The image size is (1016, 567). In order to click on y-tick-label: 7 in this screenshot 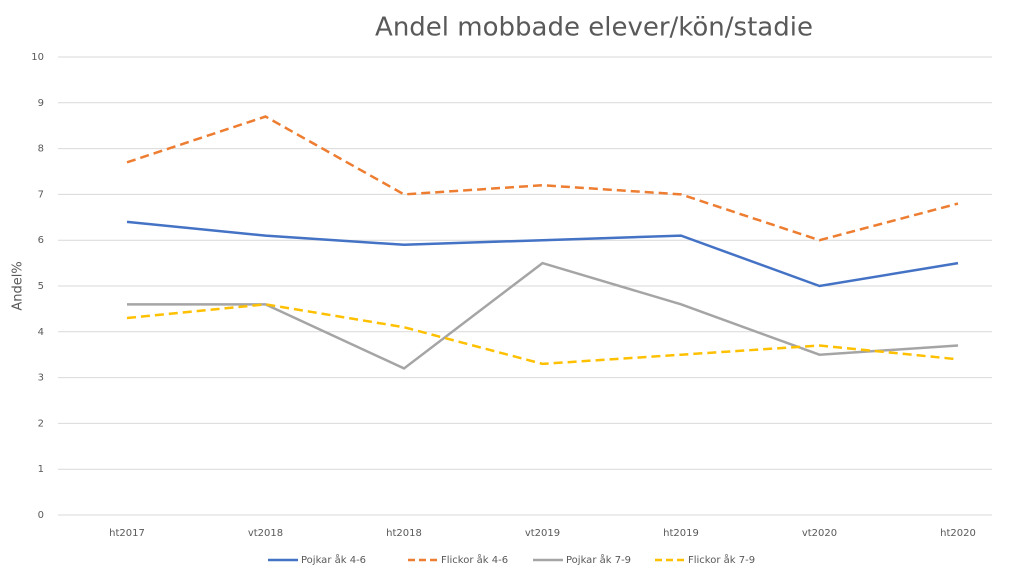, I will do `click(41, 194)`.